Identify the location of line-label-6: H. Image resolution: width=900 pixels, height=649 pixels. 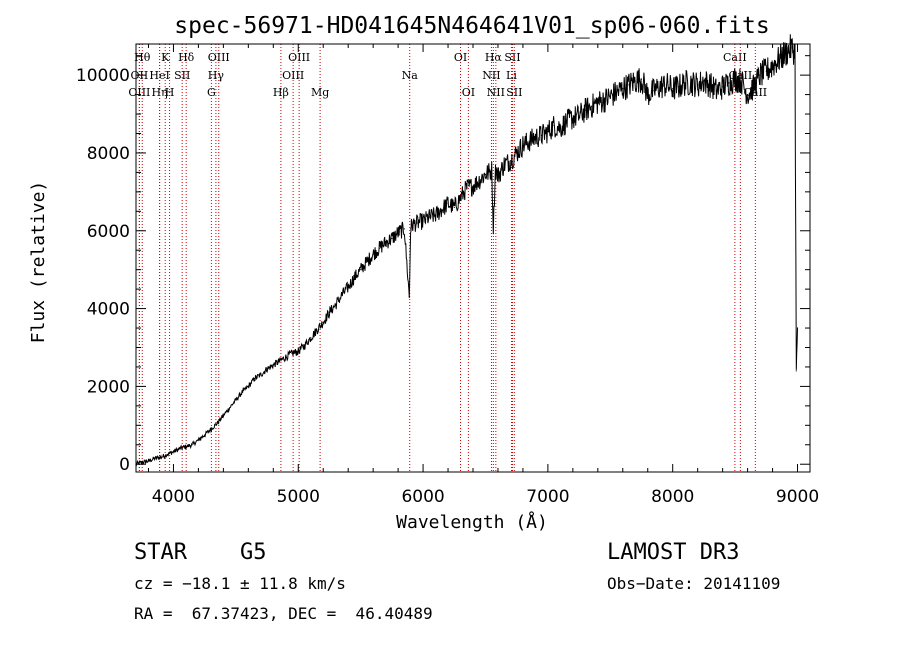
(170, 92).